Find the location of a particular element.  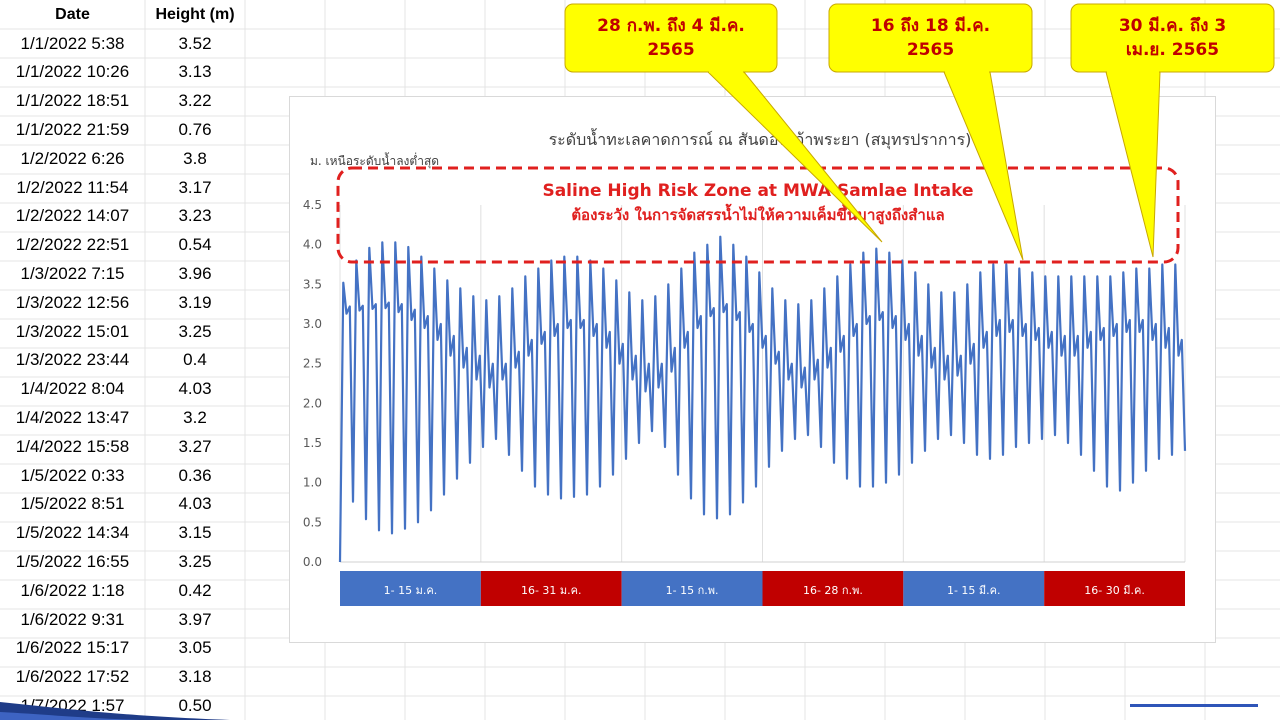

cell-date: 1/5/2022 0:33 is located at coordinates (72, 475).